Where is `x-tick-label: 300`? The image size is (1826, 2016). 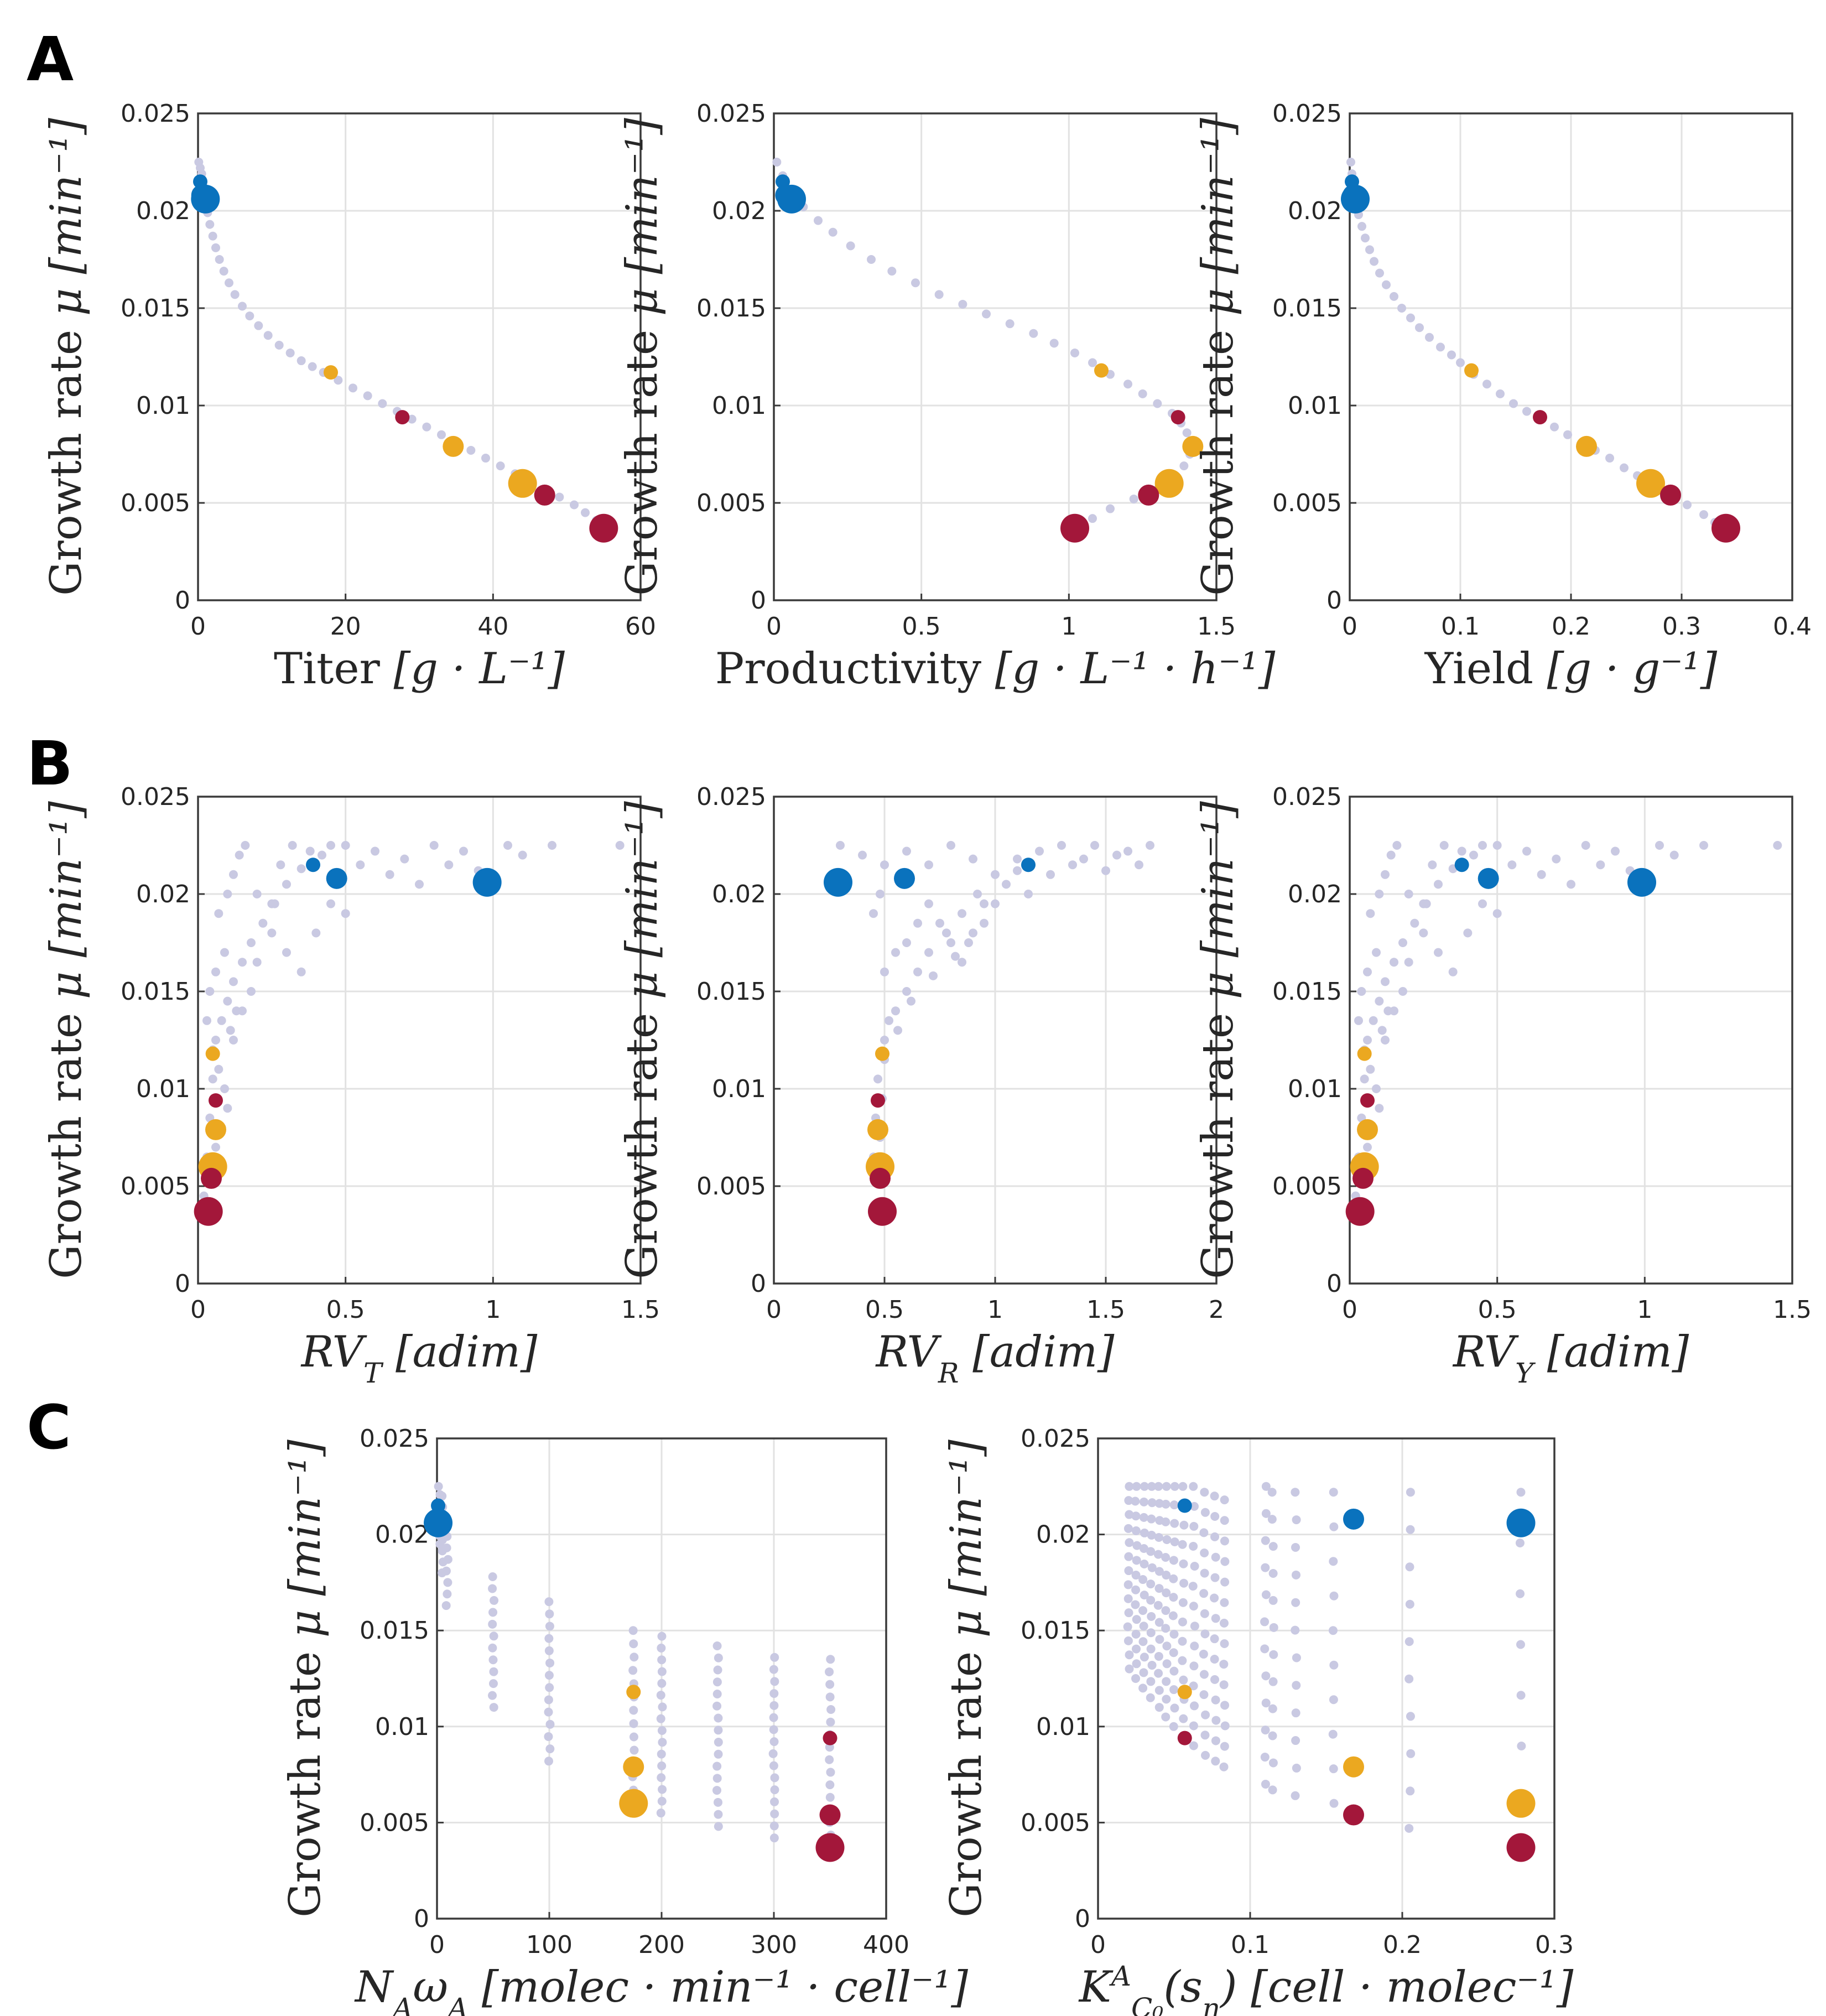 x-tick-label: 300 is located at coordinates (774, 1945).